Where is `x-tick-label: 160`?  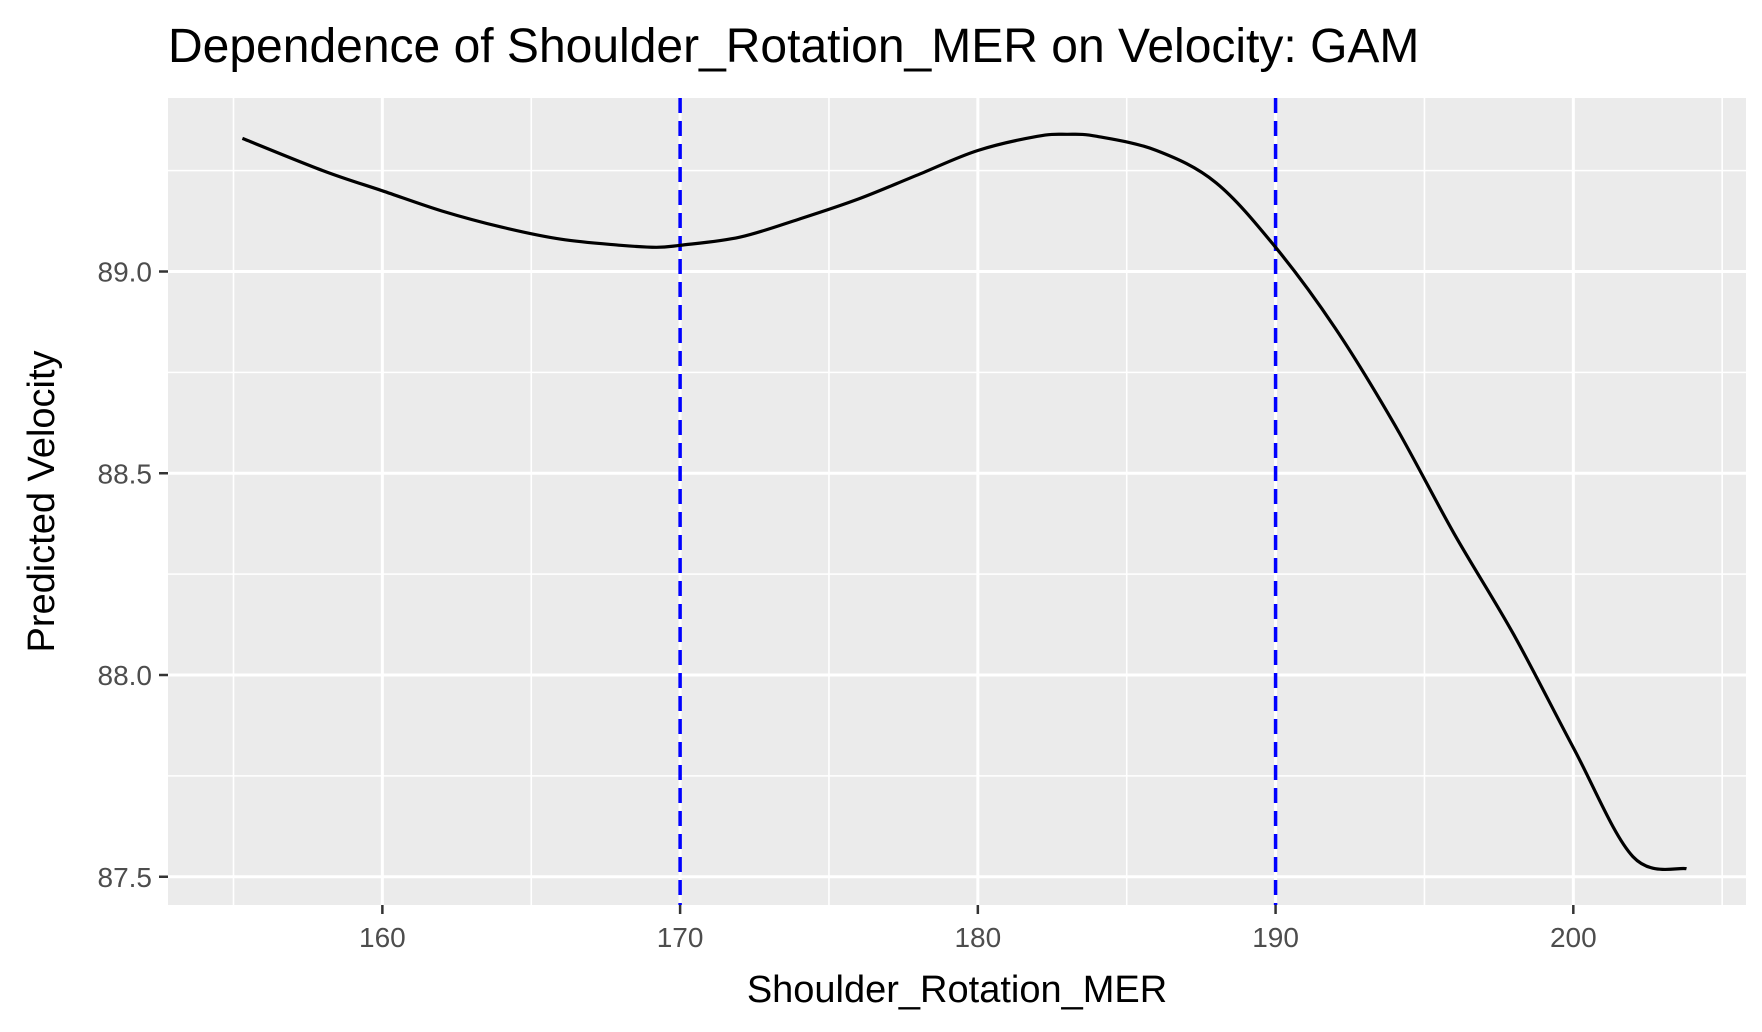
x-tick-label: 160 is located at coordinates (382, 937).